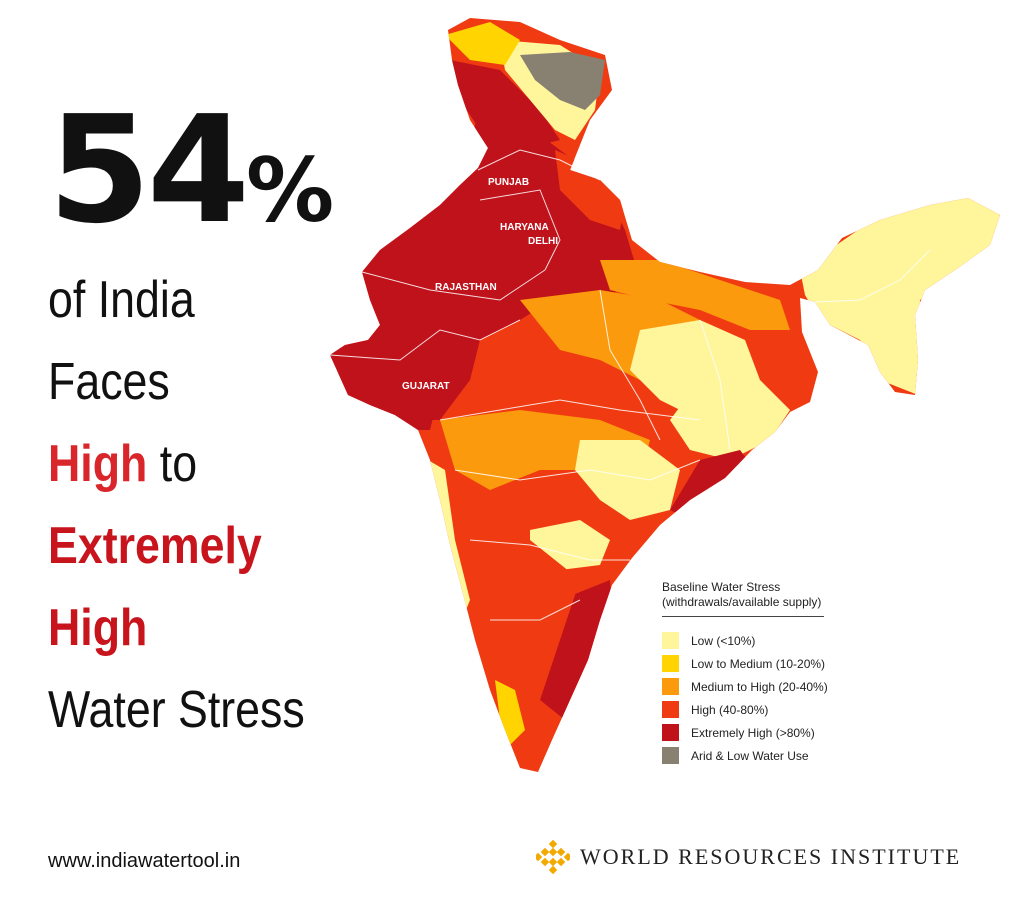 This screenshot has height=908, width=1020. I want to click on legend-item: Arid & Low Water Use, so click(762, 755).